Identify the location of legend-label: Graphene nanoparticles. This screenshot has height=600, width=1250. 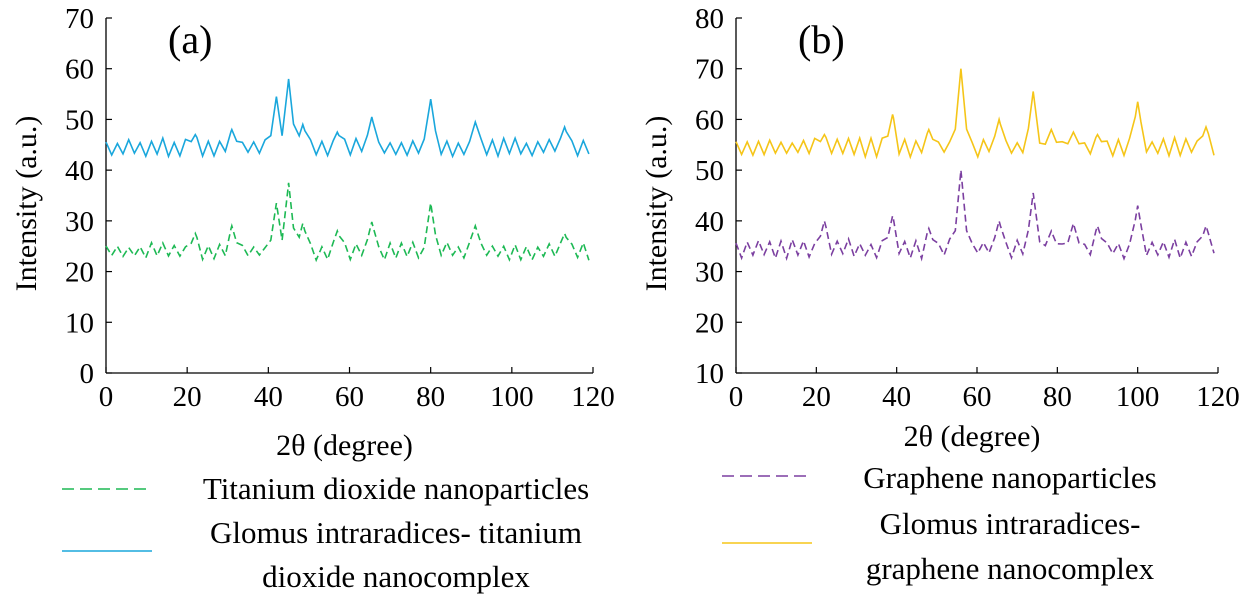
(1010, 477).